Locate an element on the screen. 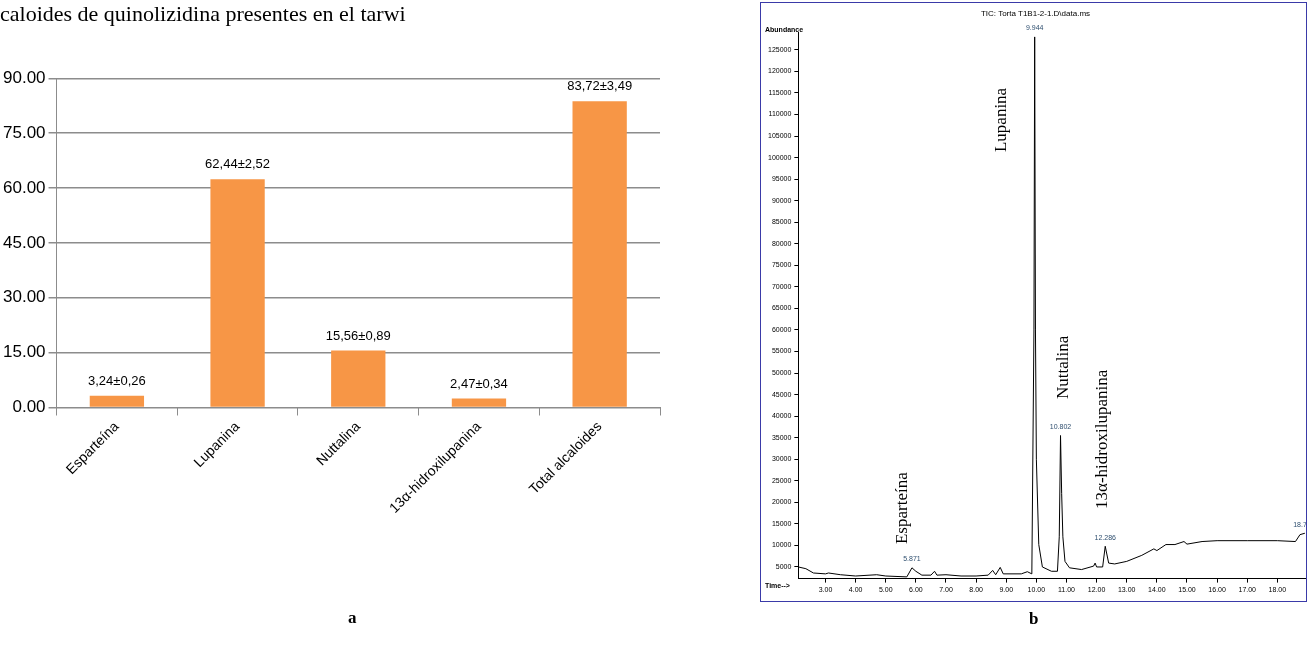 The height and width of the screenshot is (648, 1307). y-tick-label: 90.00 is located at coordinates (24, 78).